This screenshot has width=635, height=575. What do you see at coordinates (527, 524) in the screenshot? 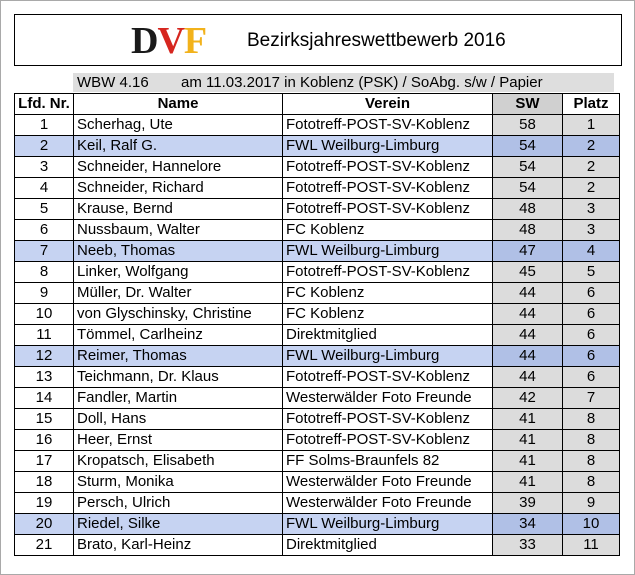
I see `cell-sw: 34` at bounding box center [527, 524].